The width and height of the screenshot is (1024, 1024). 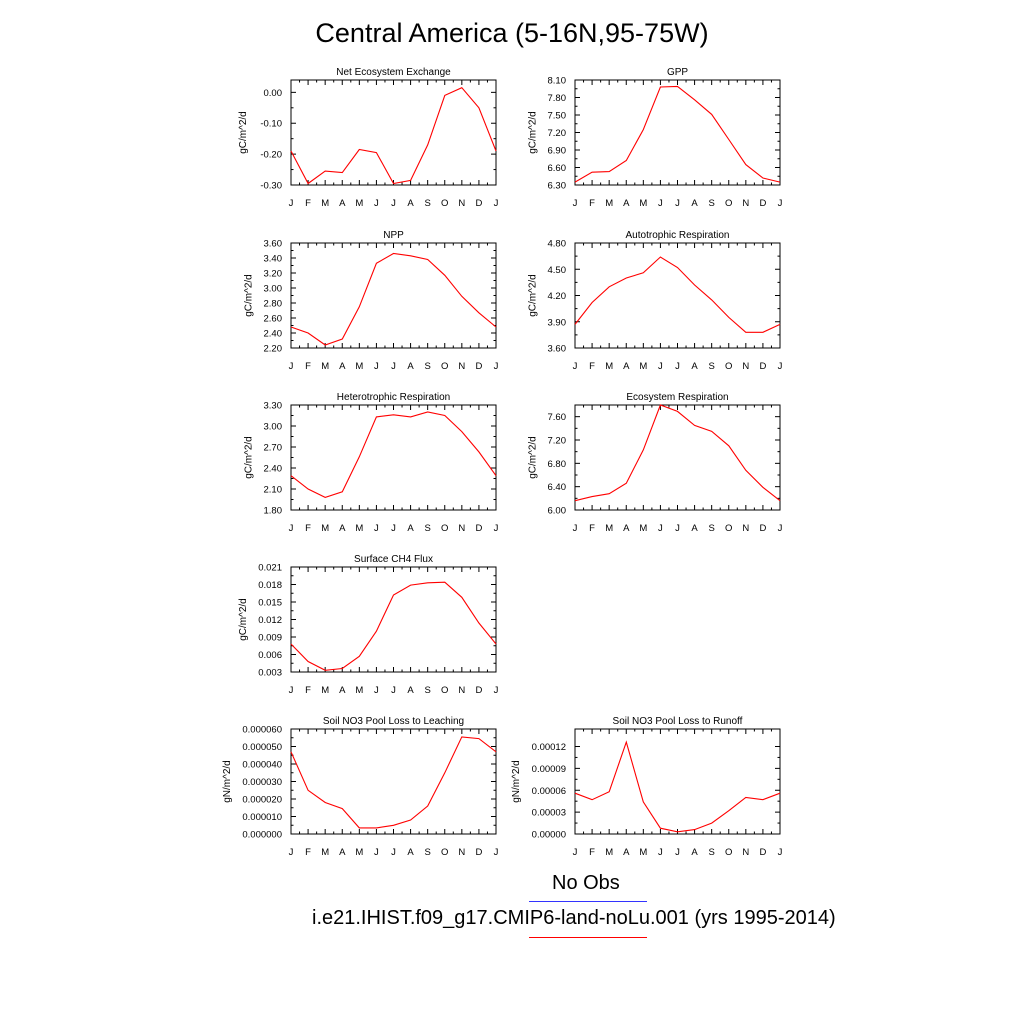 I want to click on y-tick-label: 0.00006, so click(x=549, y=791).